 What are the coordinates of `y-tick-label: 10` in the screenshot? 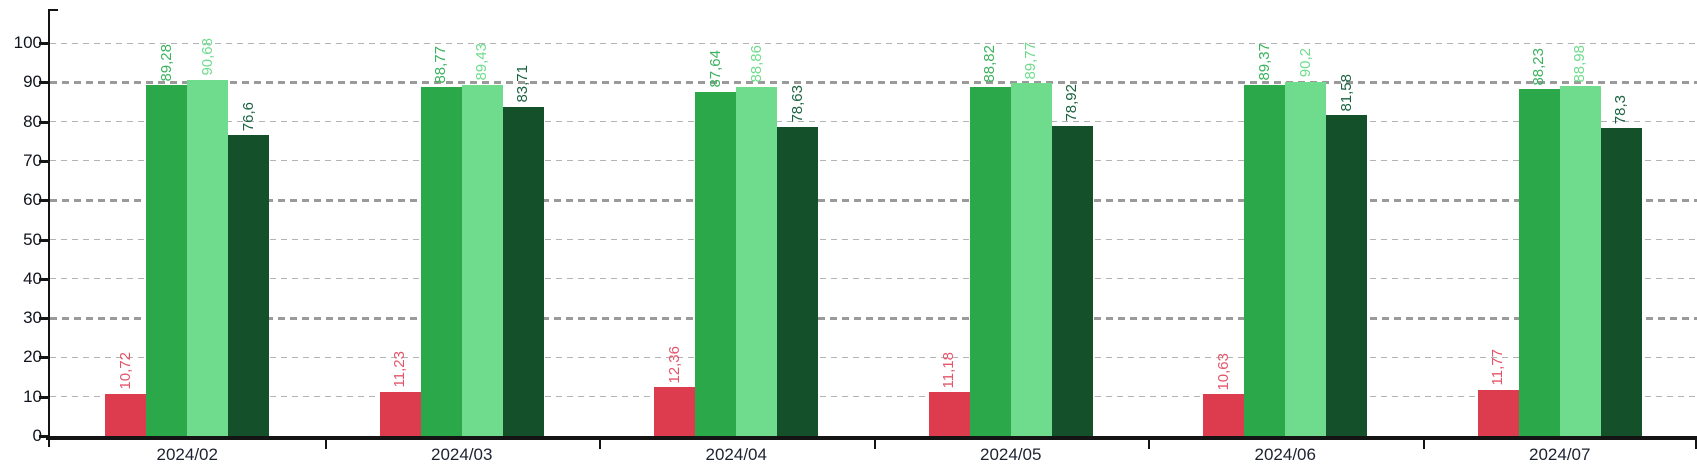 It's located at (32, 396).